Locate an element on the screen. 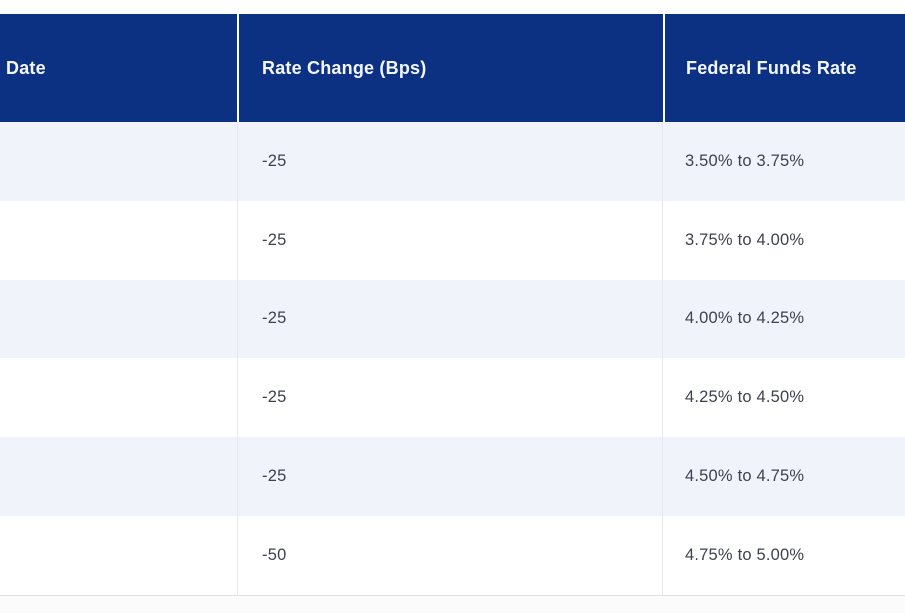 Image resolution: width=905 pixels, height=613 pixels. cell-federal-funds-rate: 4.50% to 4.75% is located at coordinates (745, 476).